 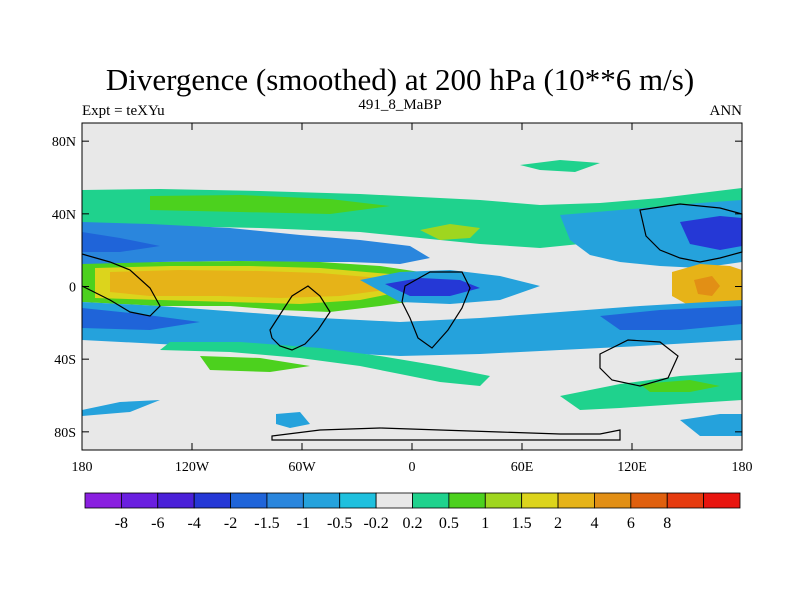 What do you see at coordinates (65, 433) in the screenshot?
I see `y-tick-label: 80S` at bounding box center [65, 433].